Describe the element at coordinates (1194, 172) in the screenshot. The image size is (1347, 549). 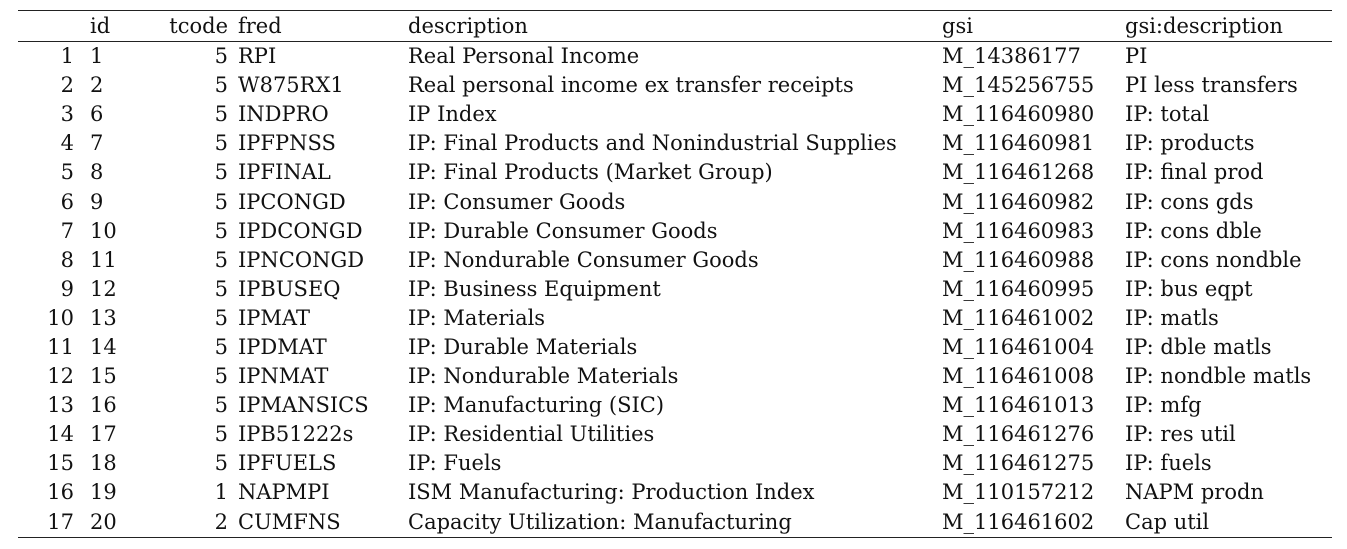
I see `cell-gsi-description: IP: final prod` at that location.